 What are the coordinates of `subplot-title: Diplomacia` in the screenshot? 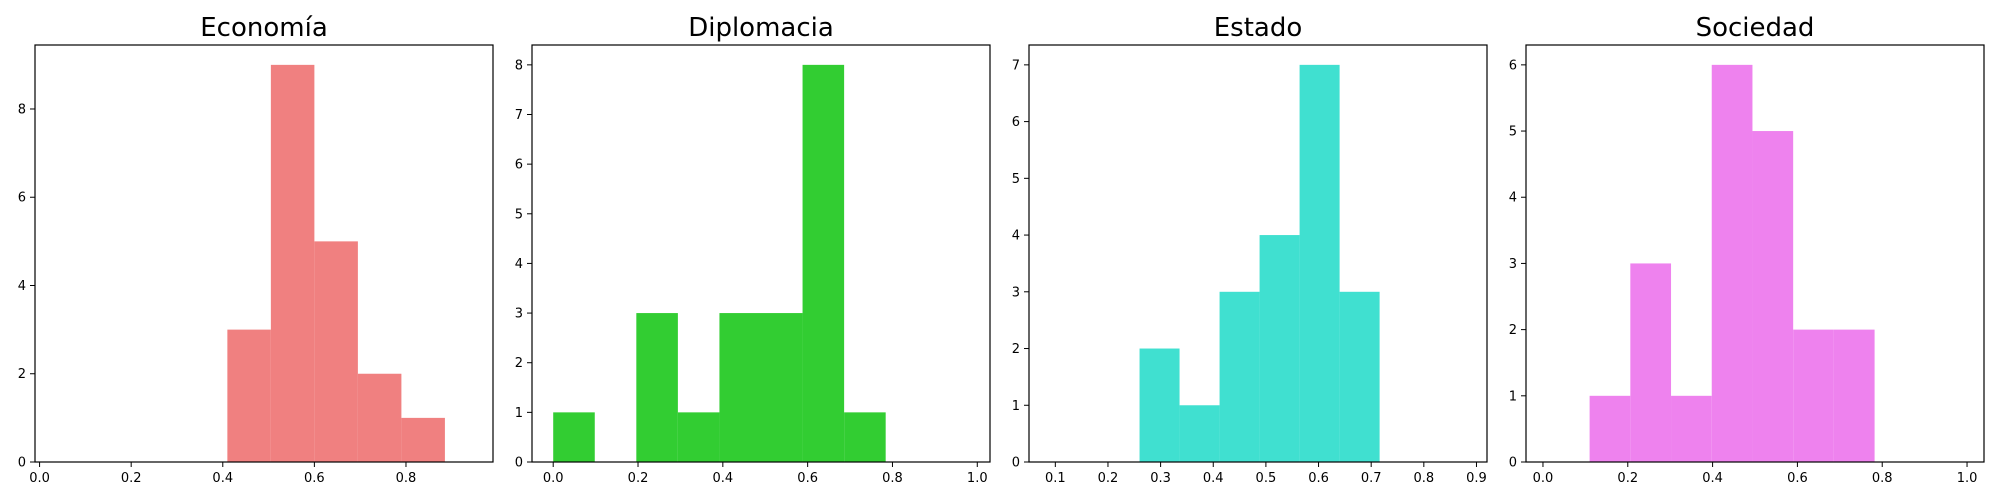 It's located at (761, 28).